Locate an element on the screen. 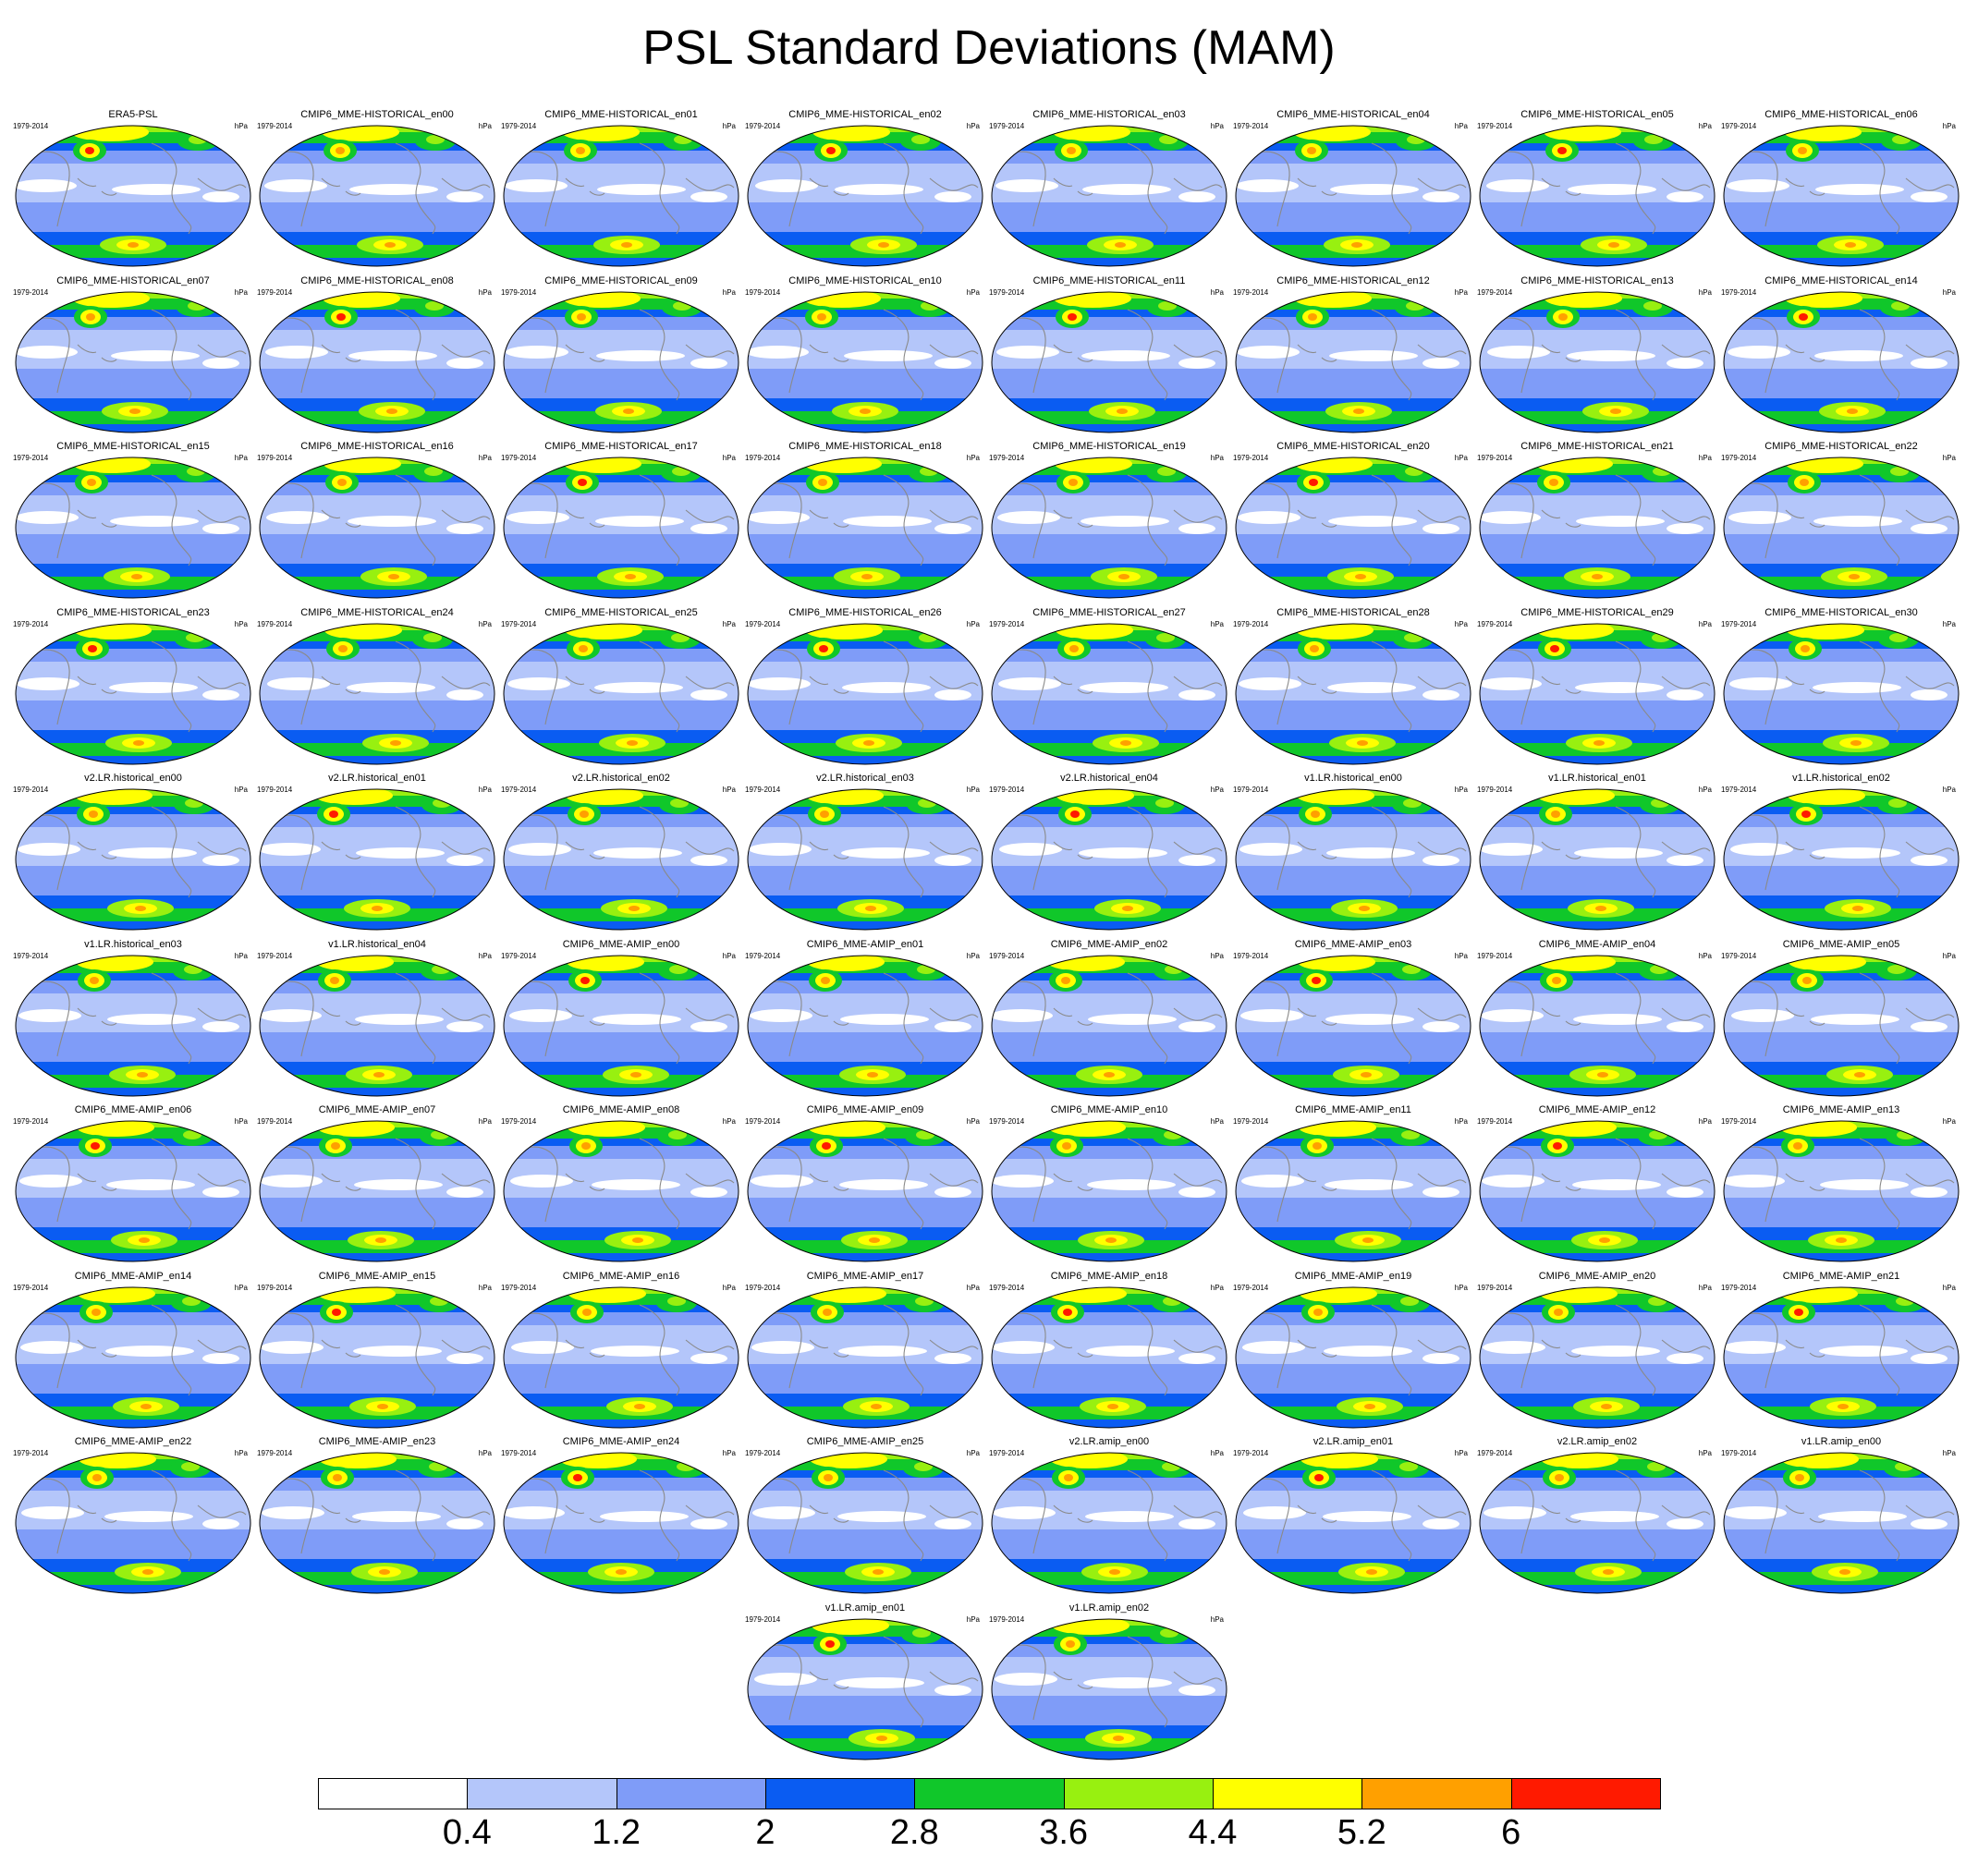 This screenshot has width=1978, height=1876. panel-title: CMIP6_MME-AMIP_en07 is located at coordinates (377, 1109).